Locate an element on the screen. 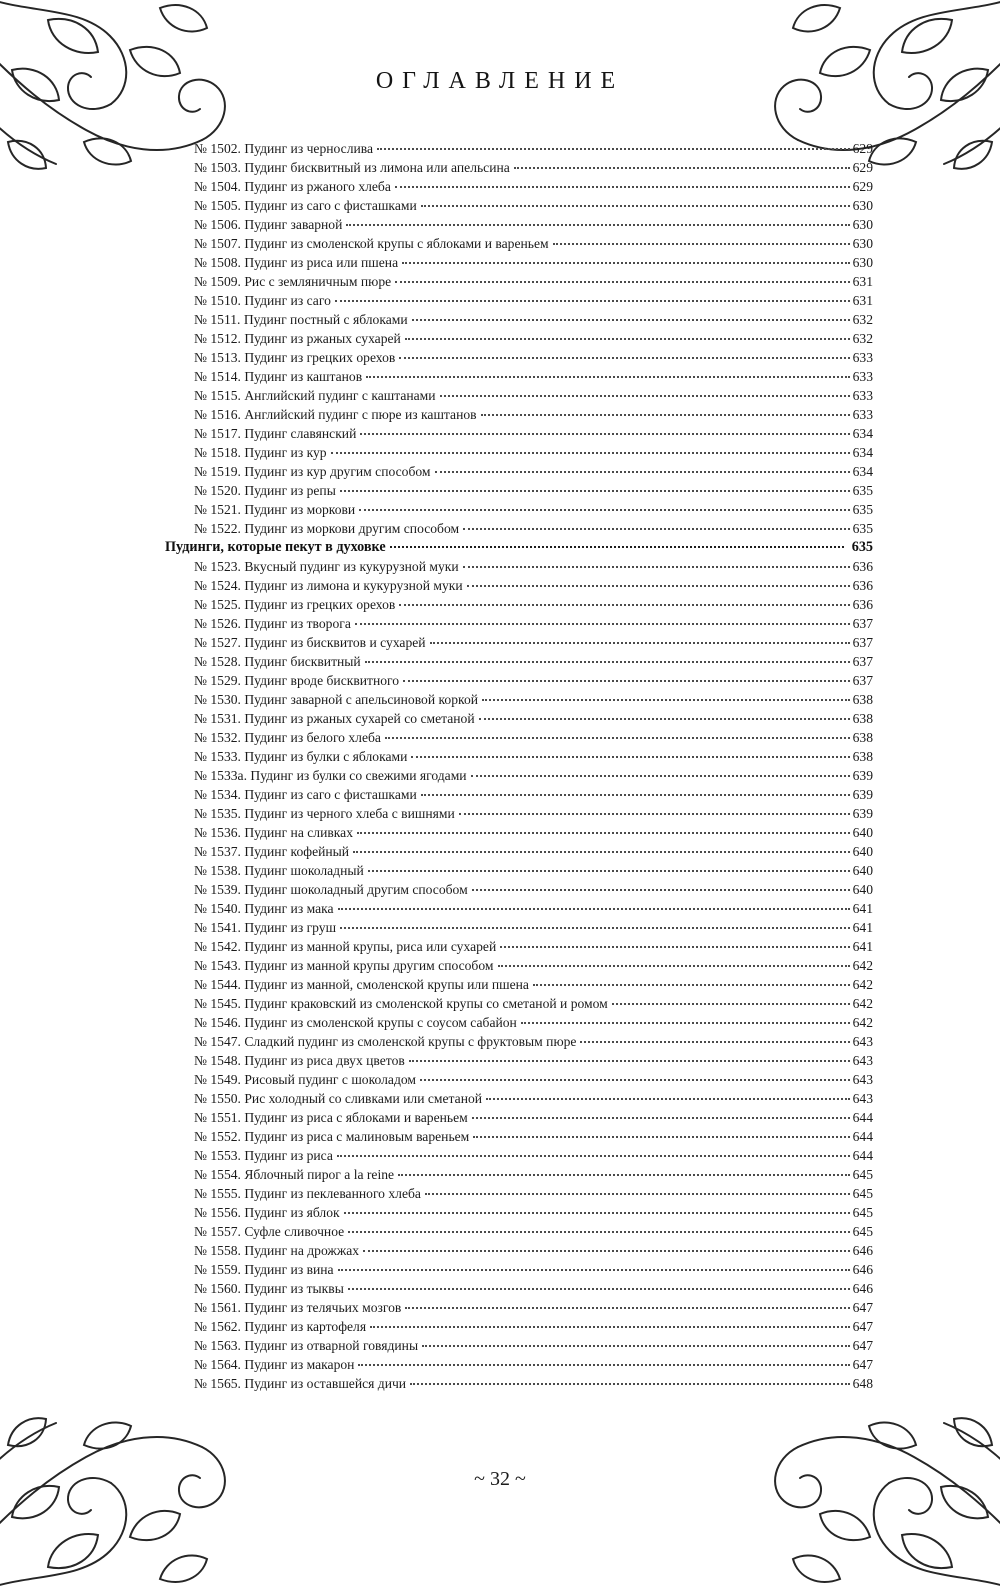 This screenshot has height=1595, width=1000. page-title: ОГЛАВЛЕНИЕ is located at coordinates (500, 81).